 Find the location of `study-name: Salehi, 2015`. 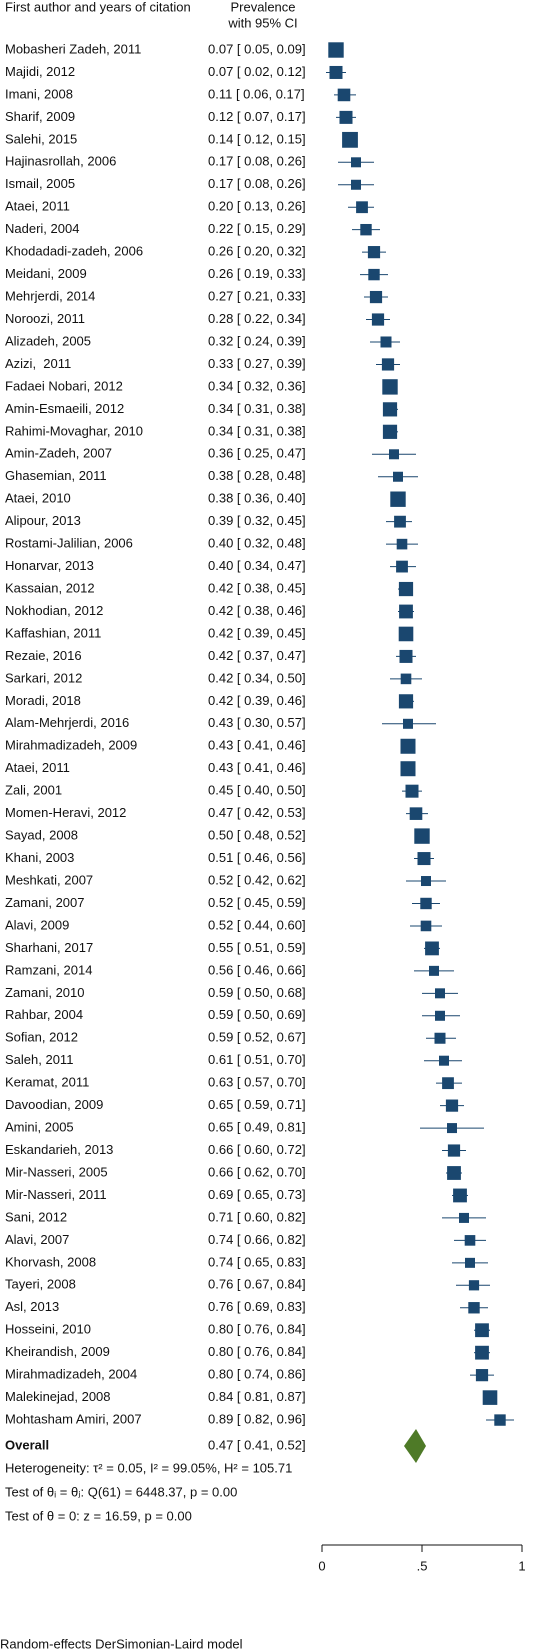

study-name: Salehi, 2015 is located at coordinates (41, 138).